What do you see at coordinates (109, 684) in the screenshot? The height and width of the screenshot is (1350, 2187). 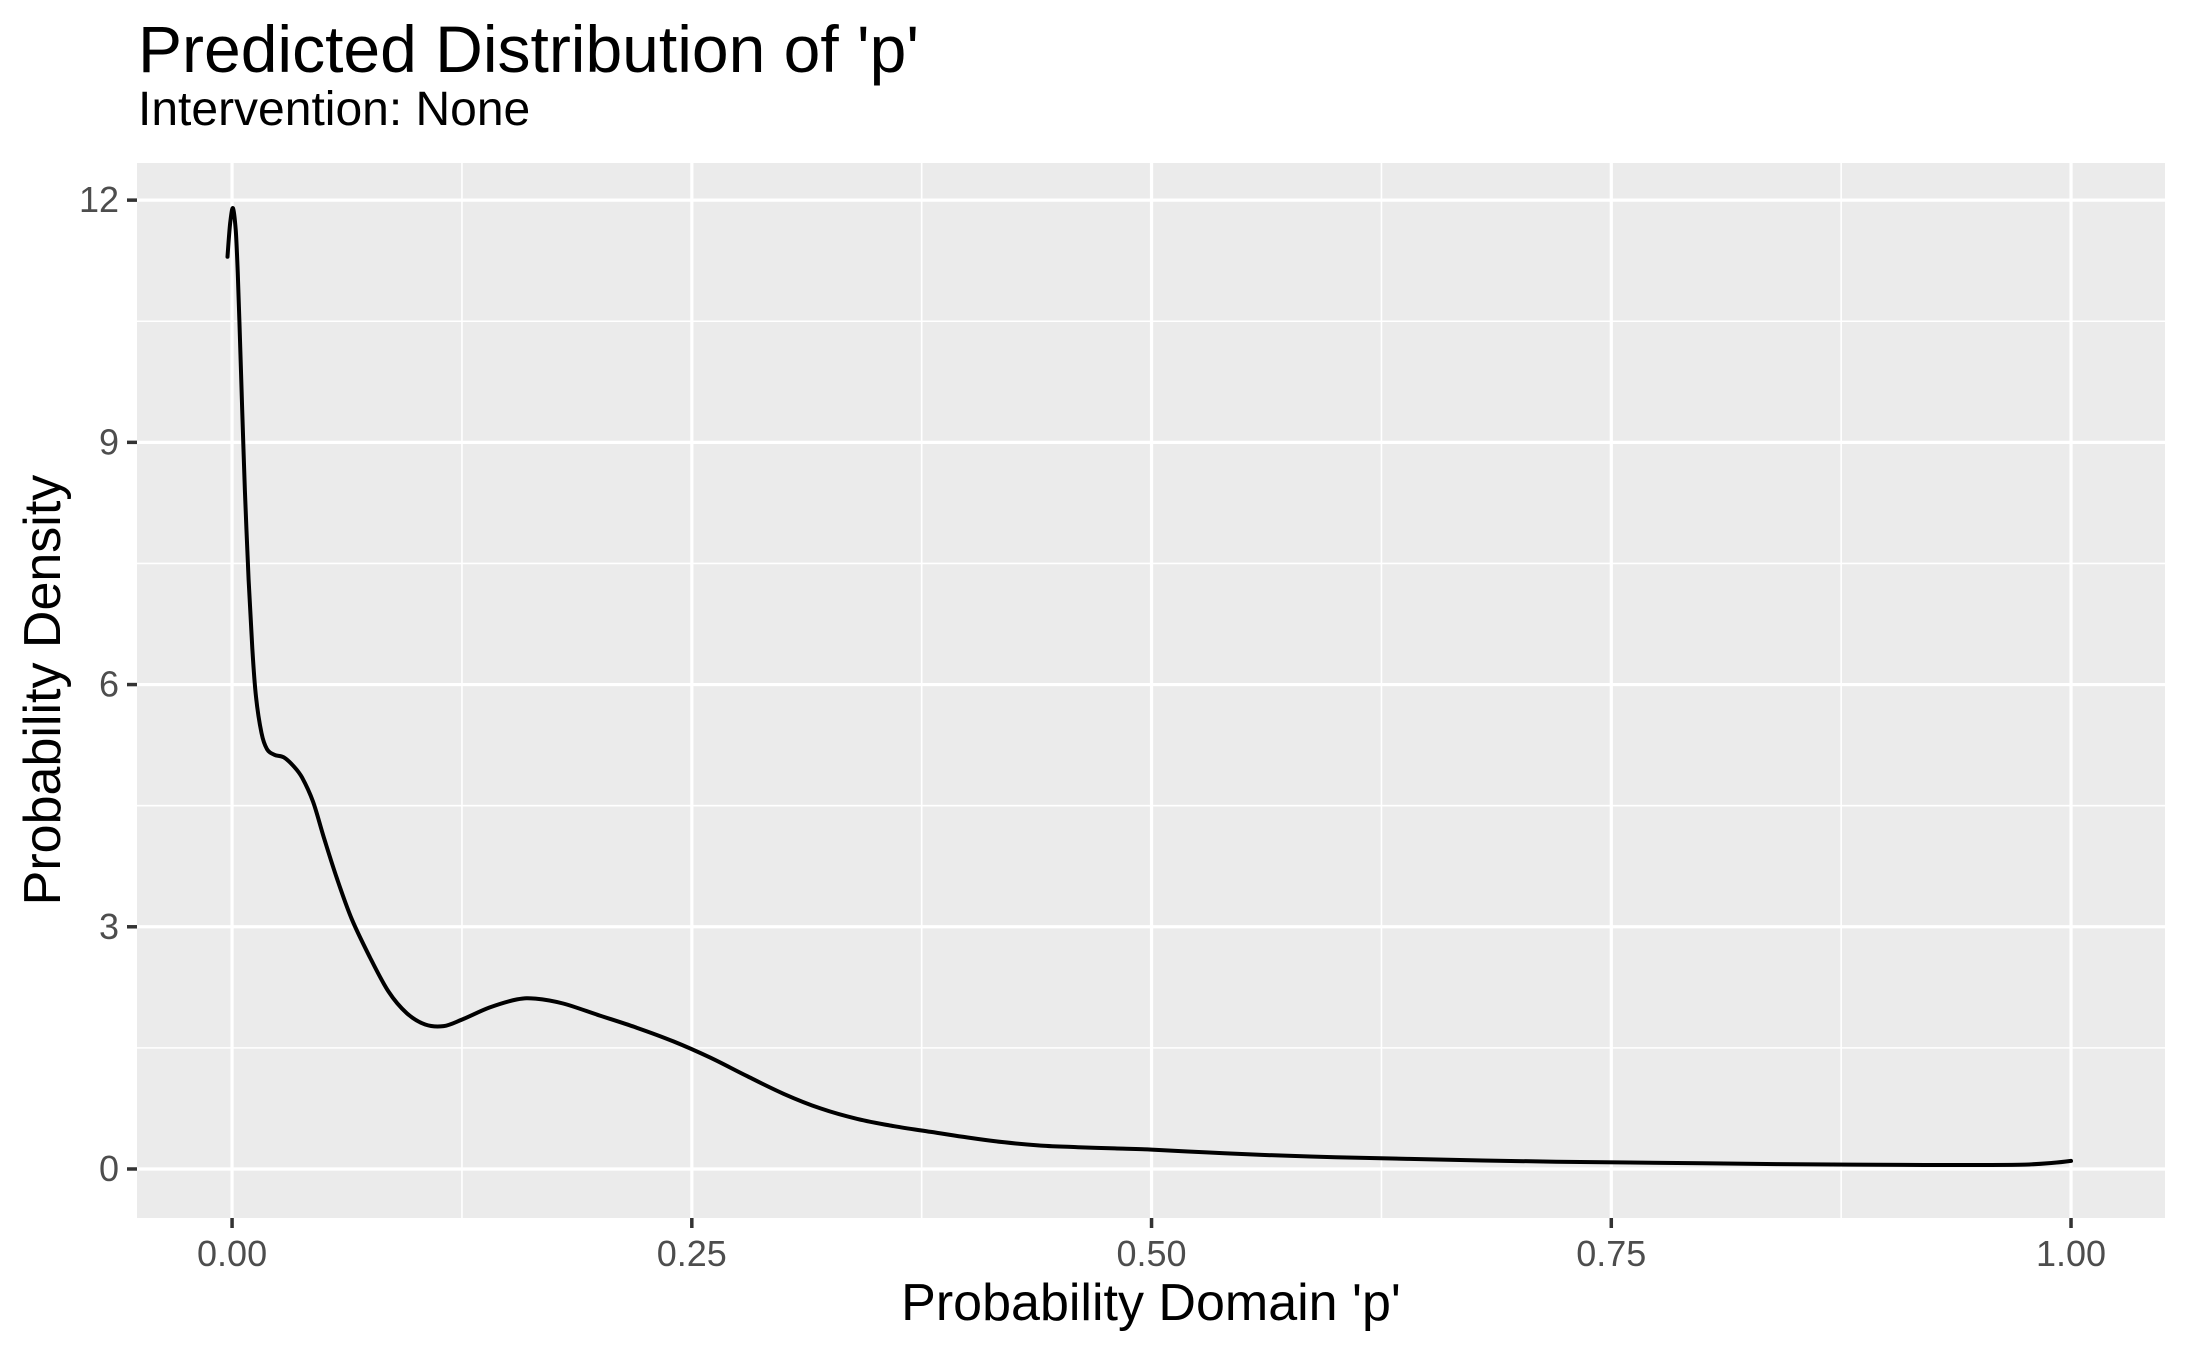 I see `y-tick-label: 6` at bounding box center [109, 684].